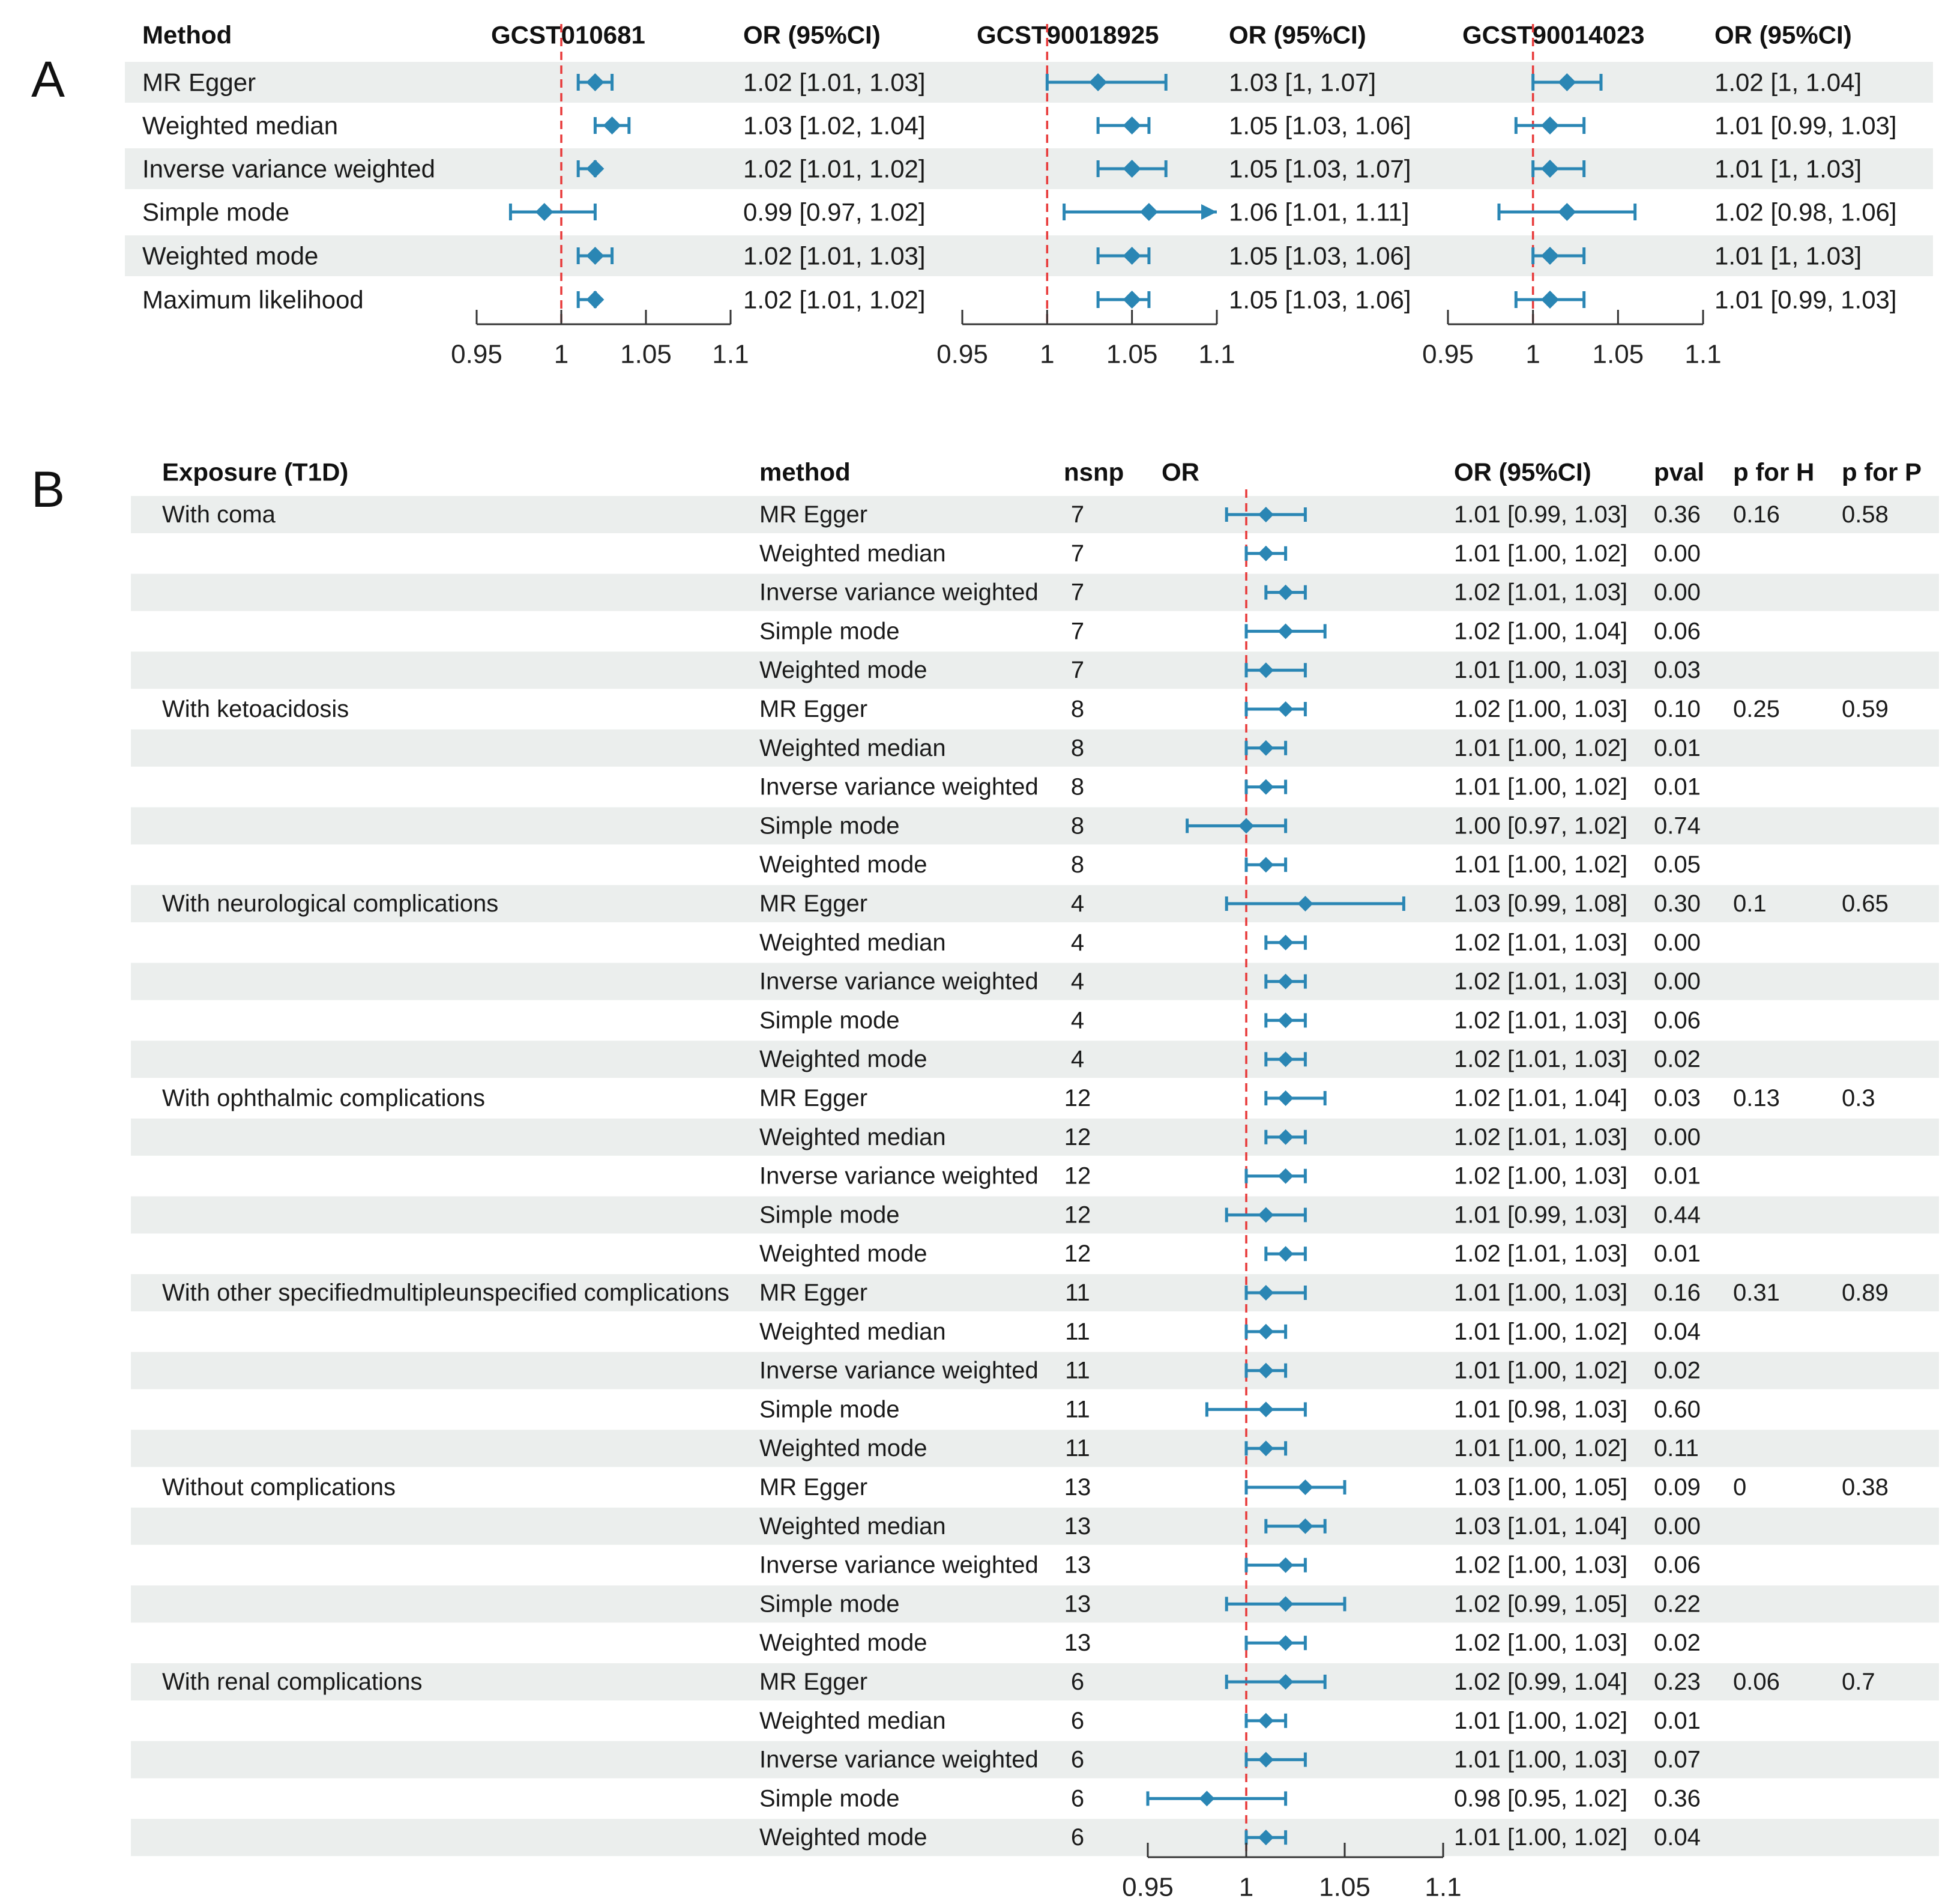 This screenshot has width=1951, height=1904. What do you see at coordinates (1858, 1098) in the screenshot?
I see `p-p-value: 0.3` at bounding box center [1858, 1098].